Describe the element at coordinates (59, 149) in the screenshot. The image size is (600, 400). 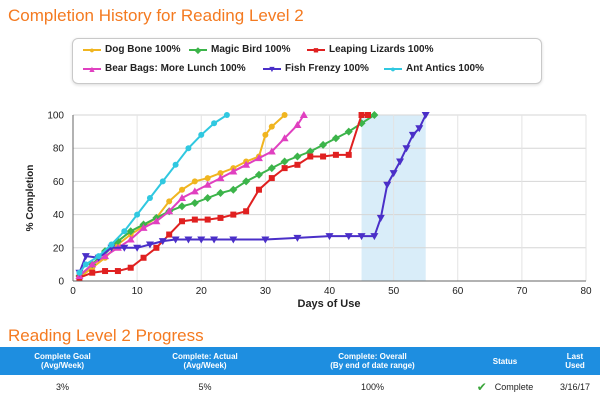
I see `y-tick-label: 80` at that location.